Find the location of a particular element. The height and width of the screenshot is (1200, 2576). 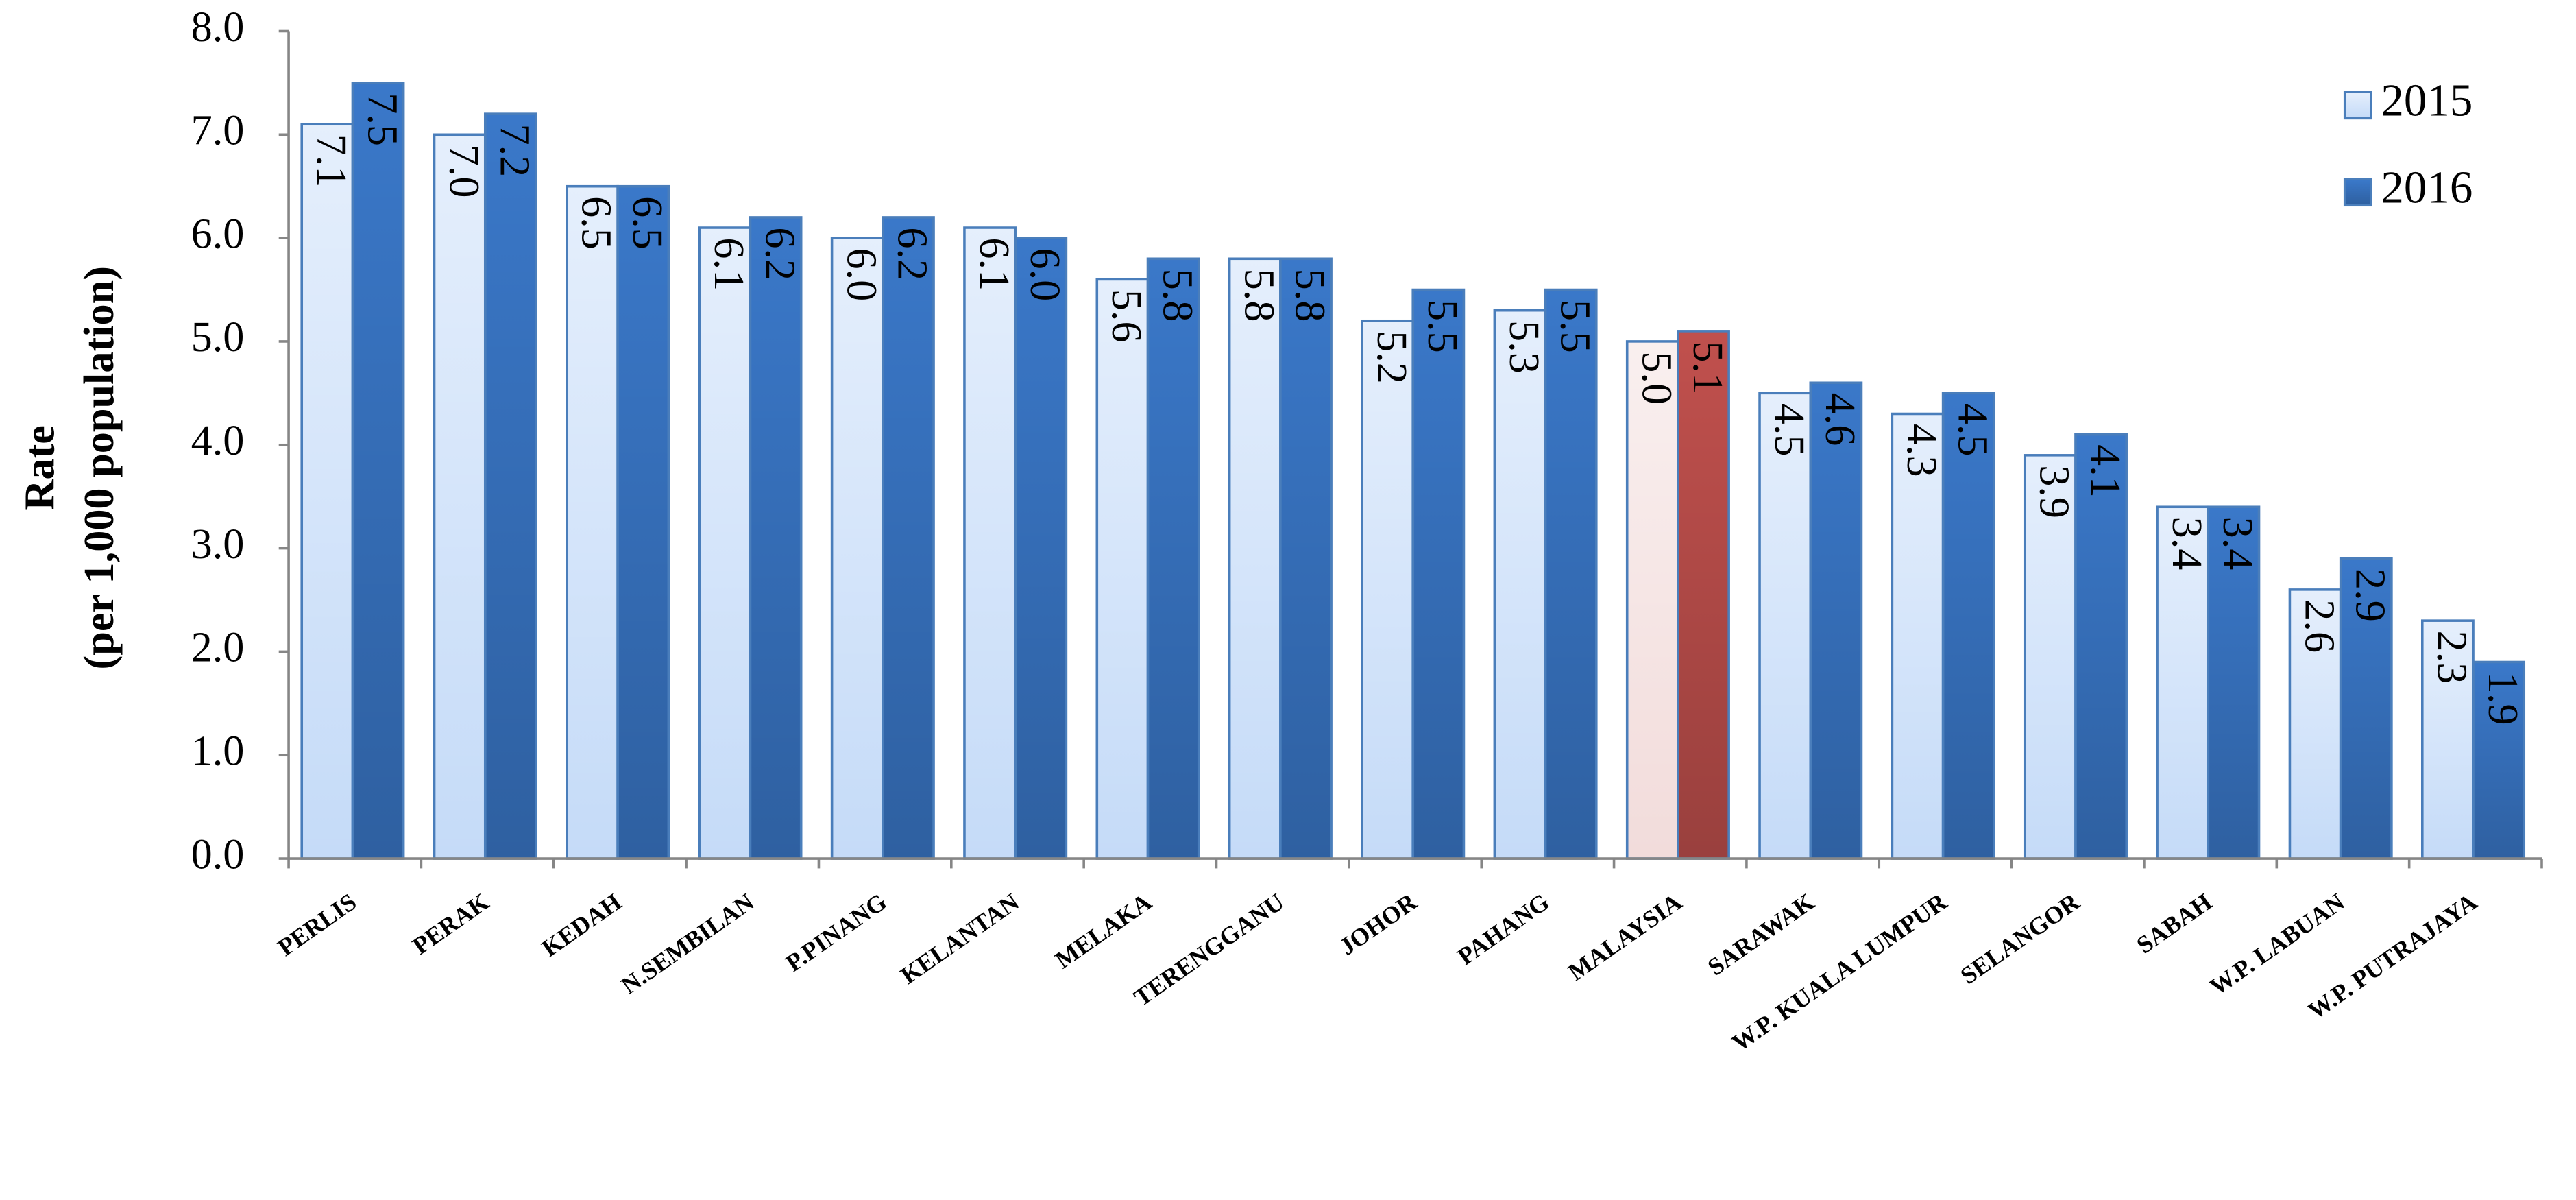

value-label: 1.9 is located at coordinates (2502, 698).